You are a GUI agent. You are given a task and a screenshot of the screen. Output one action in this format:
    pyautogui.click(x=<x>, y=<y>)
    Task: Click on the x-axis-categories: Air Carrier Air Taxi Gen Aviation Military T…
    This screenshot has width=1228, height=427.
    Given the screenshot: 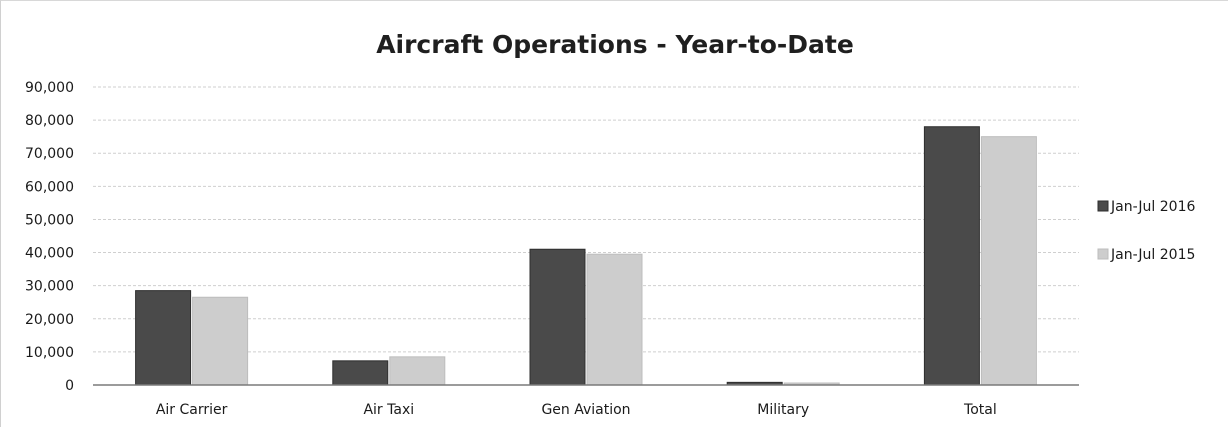 What is the action you would take?
    pyautogui.click(x=576, y=410)
    